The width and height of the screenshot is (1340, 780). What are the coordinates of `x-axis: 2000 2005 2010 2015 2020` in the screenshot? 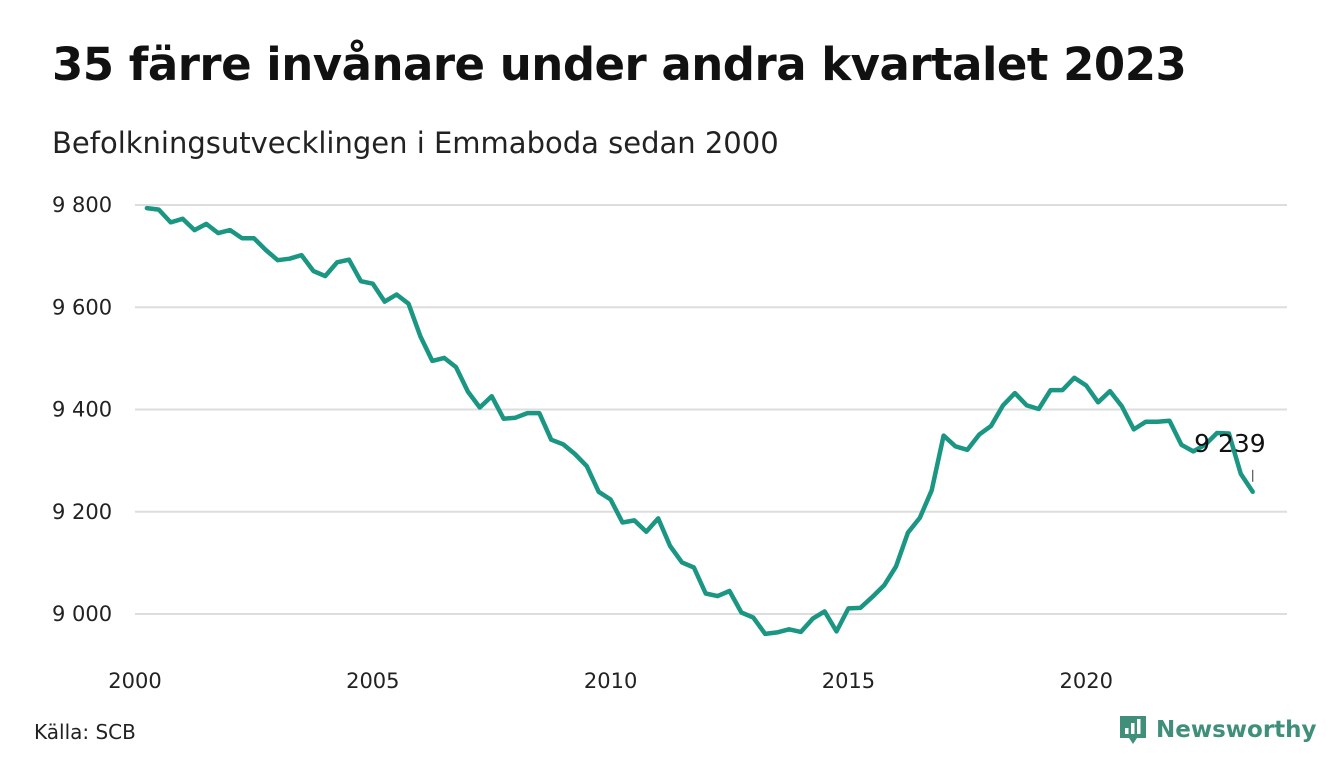 It's located at (610, 681).